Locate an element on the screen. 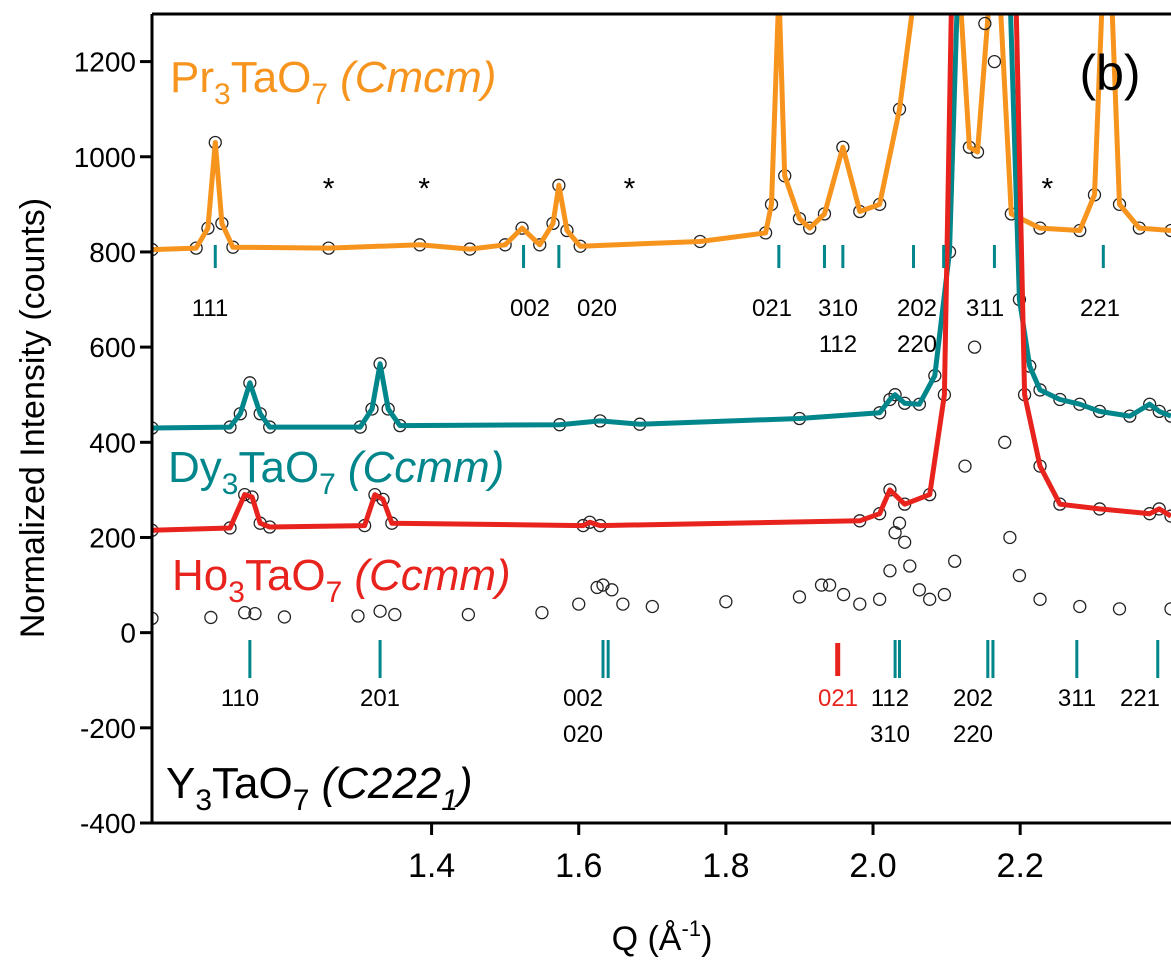 This screenshot has height=966, width=1171. x-tick-label: 1.4 is located at coordinates (431, 866).